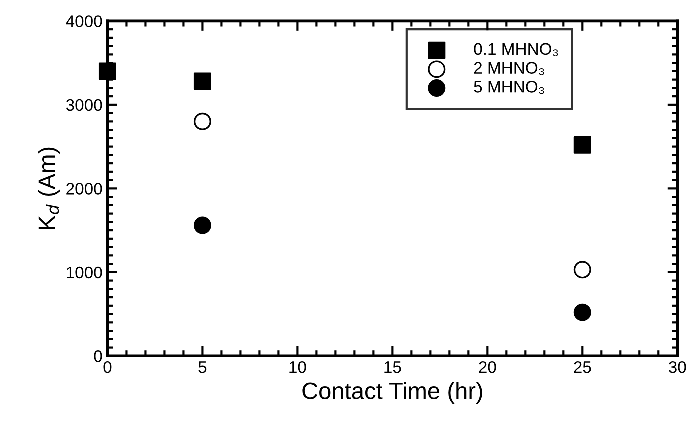 The width and height of the screenshot is (695, 424). What do you see at coordinates (84, 105) in the screenshot?
I see `y-tick-label: 3000` at bounding box center [84, 105].